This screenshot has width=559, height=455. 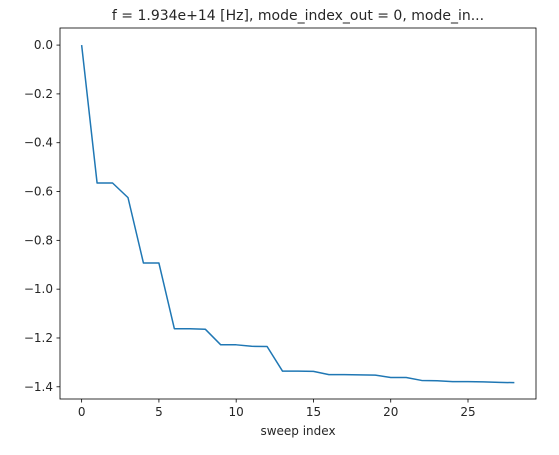 I want to click on x-tick-label: 20, so click(x=390, y=412).